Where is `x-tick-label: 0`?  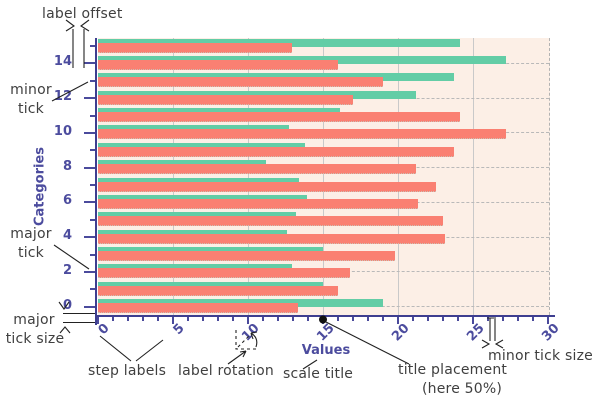
x-tick-label: 0 is located at coordinates (104, 330).